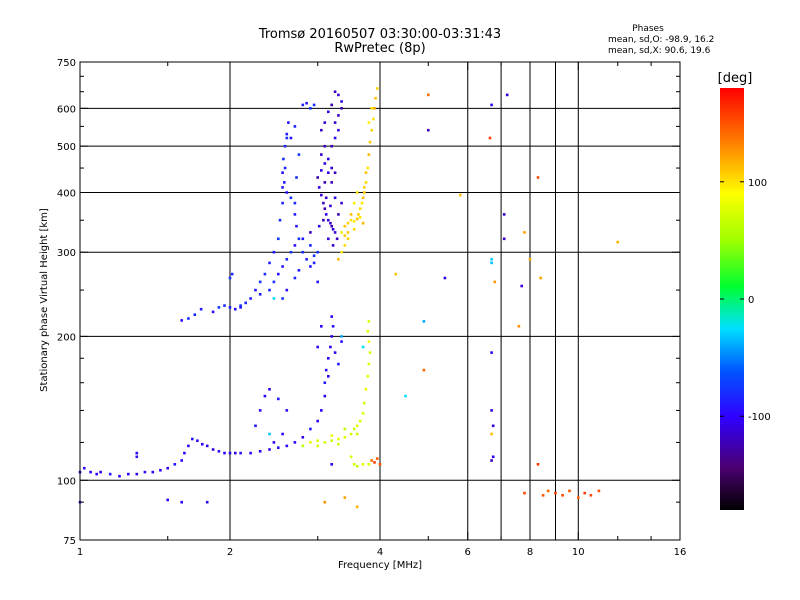  What do you see at coordinates (66, 337) in the screenshot?
I see `y-tick-label: 200` at bounding box center [66, 337].